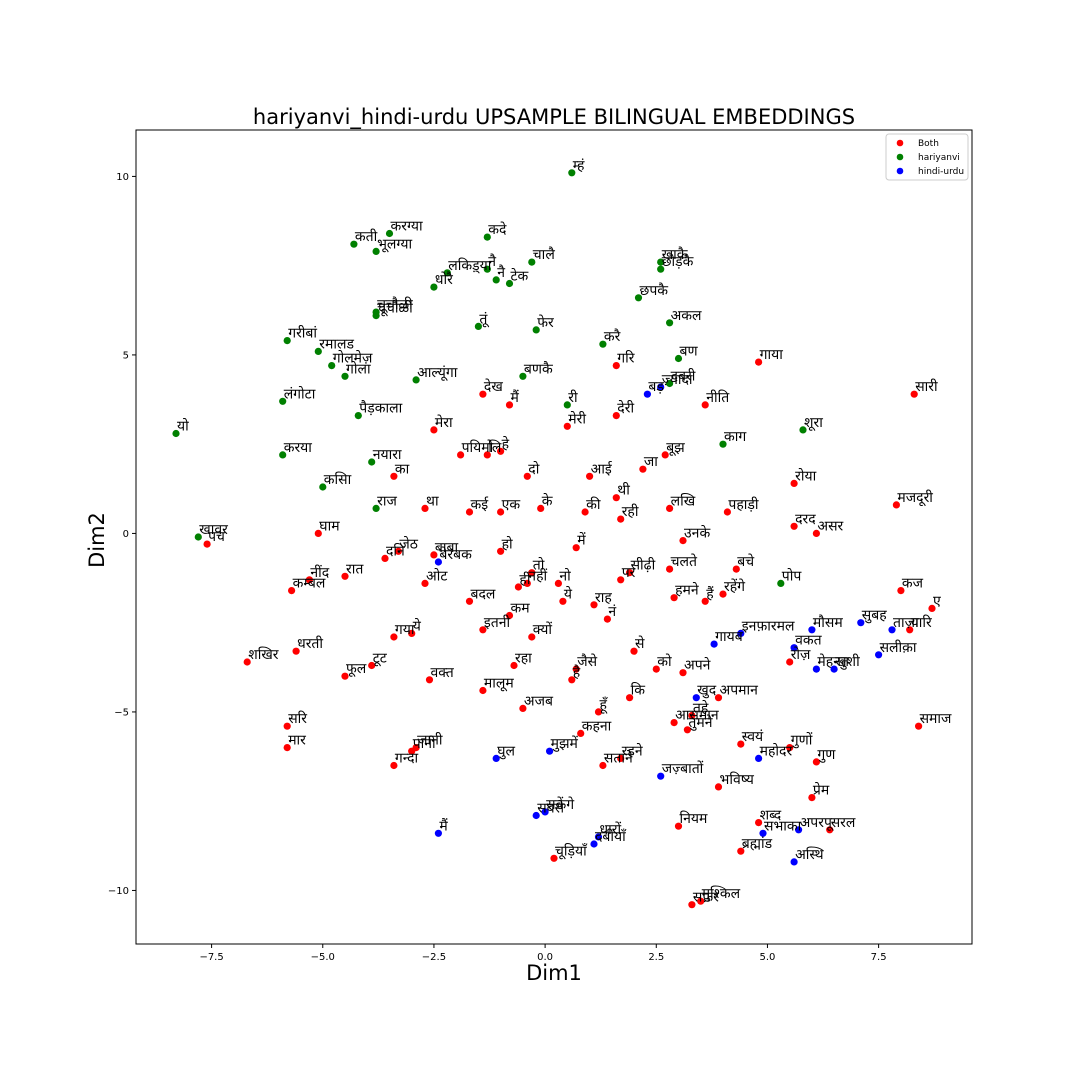 The width and height of the screenshot is (1080, 1080). I want to click on point-label: देख, so click(493, 386).